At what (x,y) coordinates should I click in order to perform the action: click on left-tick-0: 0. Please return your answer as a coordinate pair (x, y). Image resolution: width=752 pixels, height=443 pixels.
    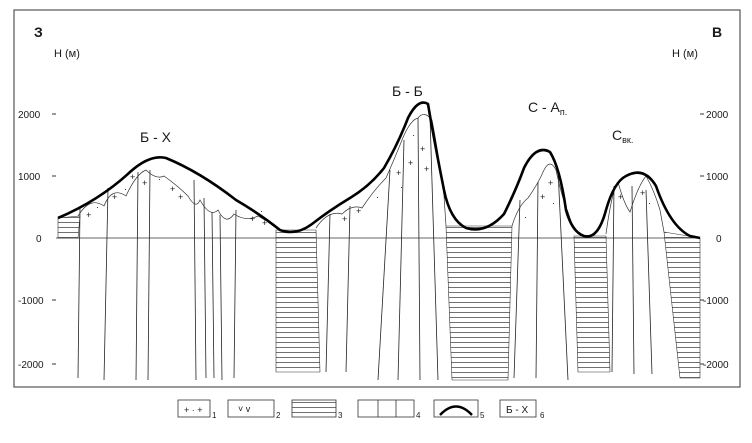
    Looking at the image, I should click on (39, 239).